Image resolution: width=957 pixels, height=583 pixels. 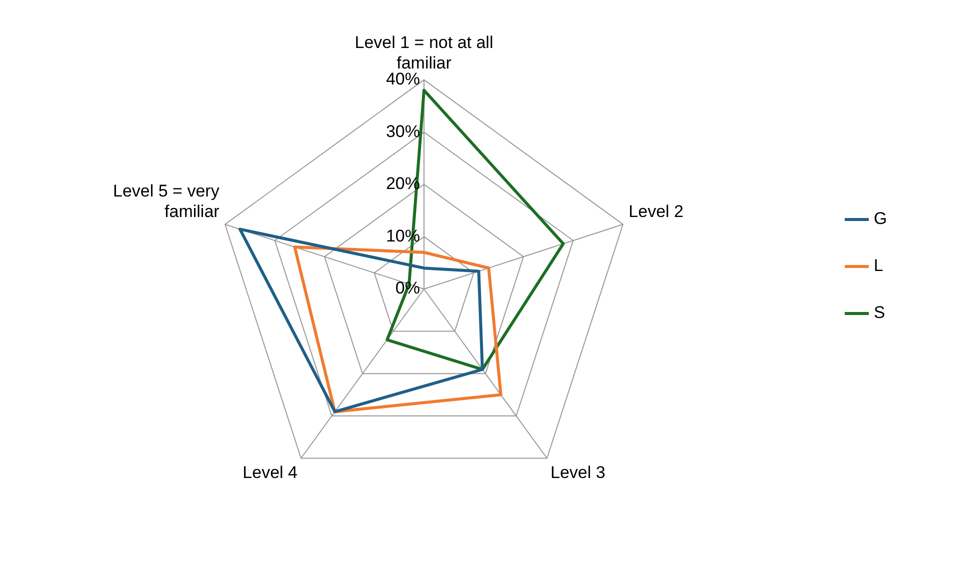 I want to click on legend-label: G, so click(x=881, y=218).